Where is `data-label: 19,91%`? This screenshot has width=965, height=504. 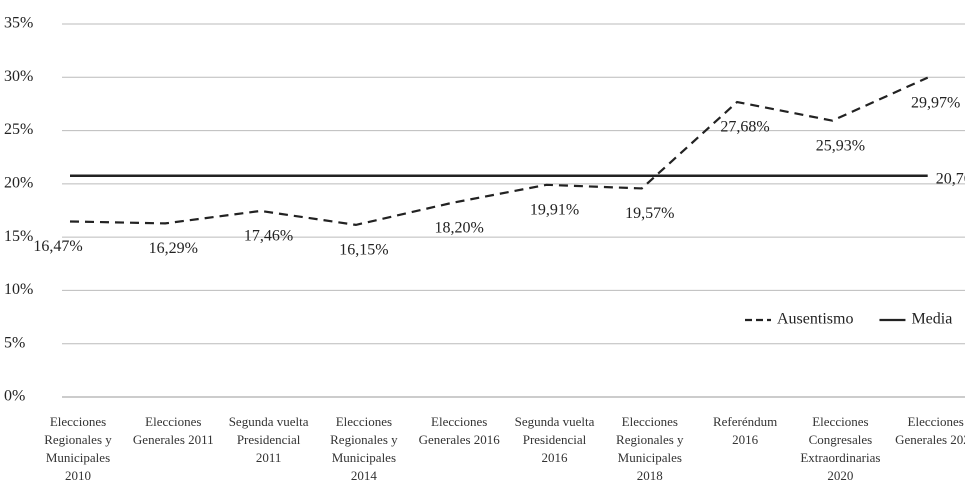
data-label: 19,91% is located at coordinates (554, 209).